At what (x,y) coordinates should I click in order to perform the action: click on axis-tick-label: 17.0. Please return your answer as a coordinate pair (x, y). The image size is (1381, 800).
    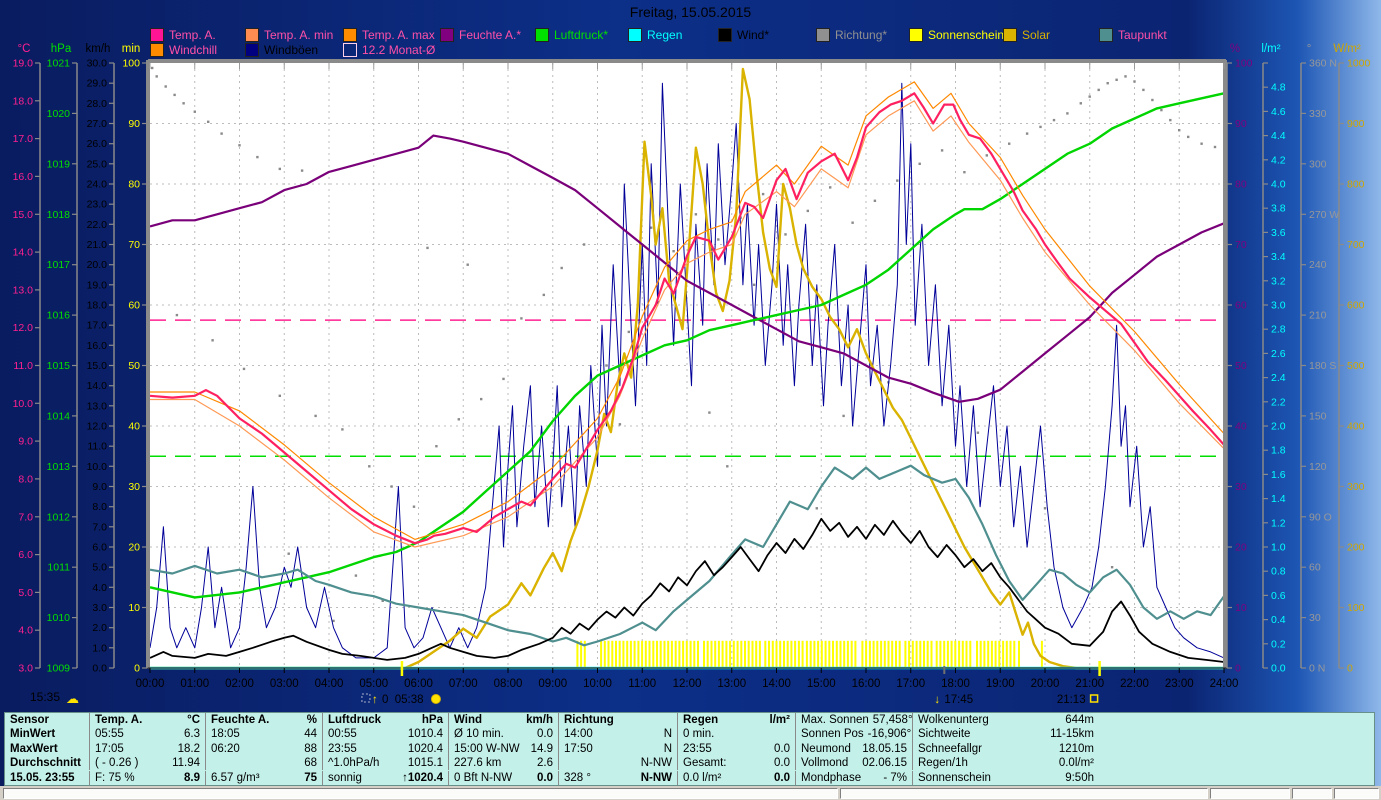
    Looking at the image, I should click on (97, 326).